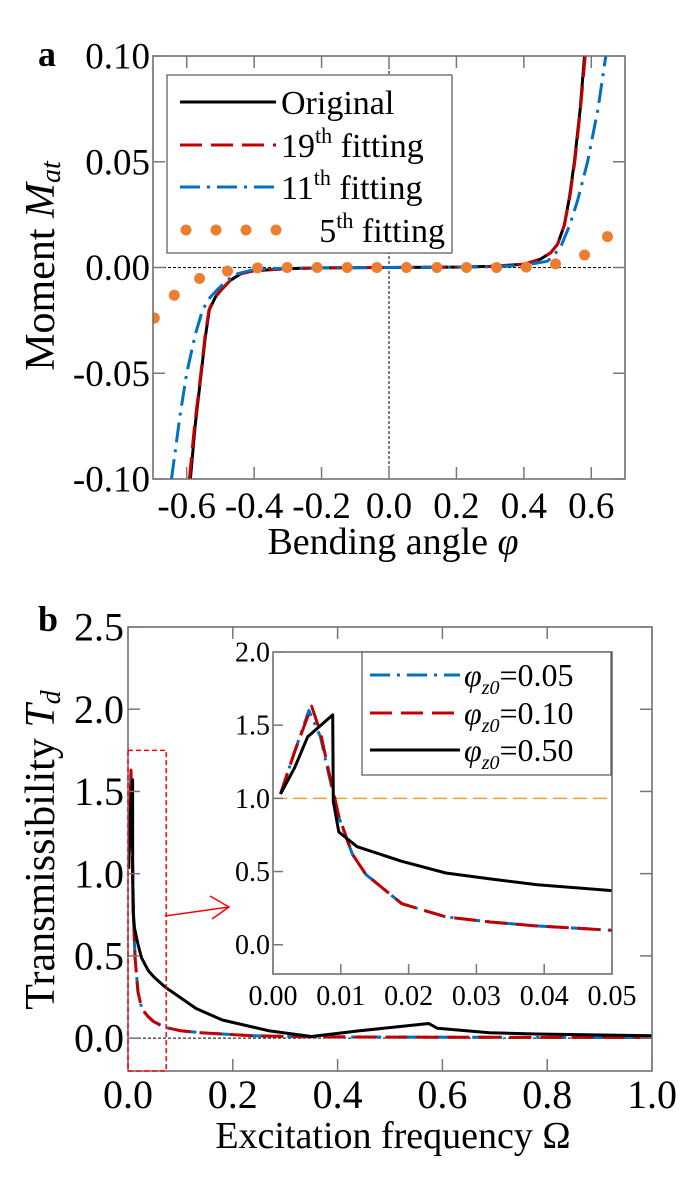  Describe the element at coordinates (41, 200) in the screenshot. I see `y-axis-symbol: M` at that location.